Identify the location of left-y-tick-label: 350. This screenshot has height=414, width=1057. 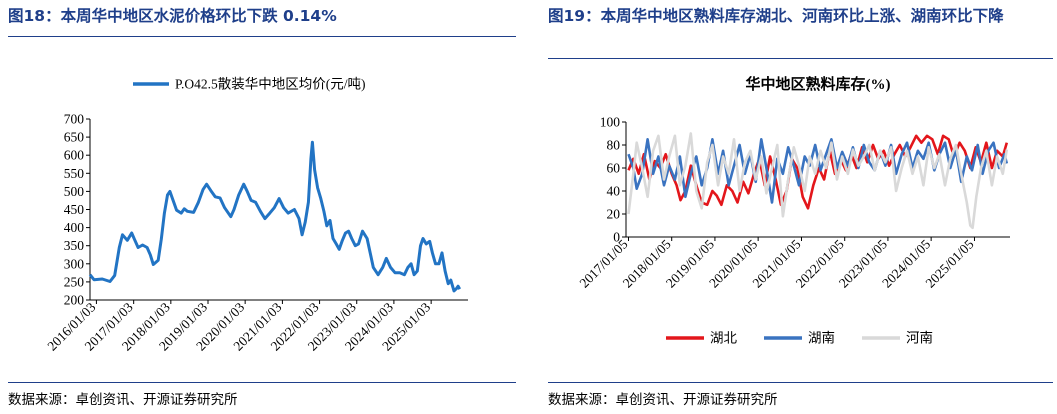
(74, 245).